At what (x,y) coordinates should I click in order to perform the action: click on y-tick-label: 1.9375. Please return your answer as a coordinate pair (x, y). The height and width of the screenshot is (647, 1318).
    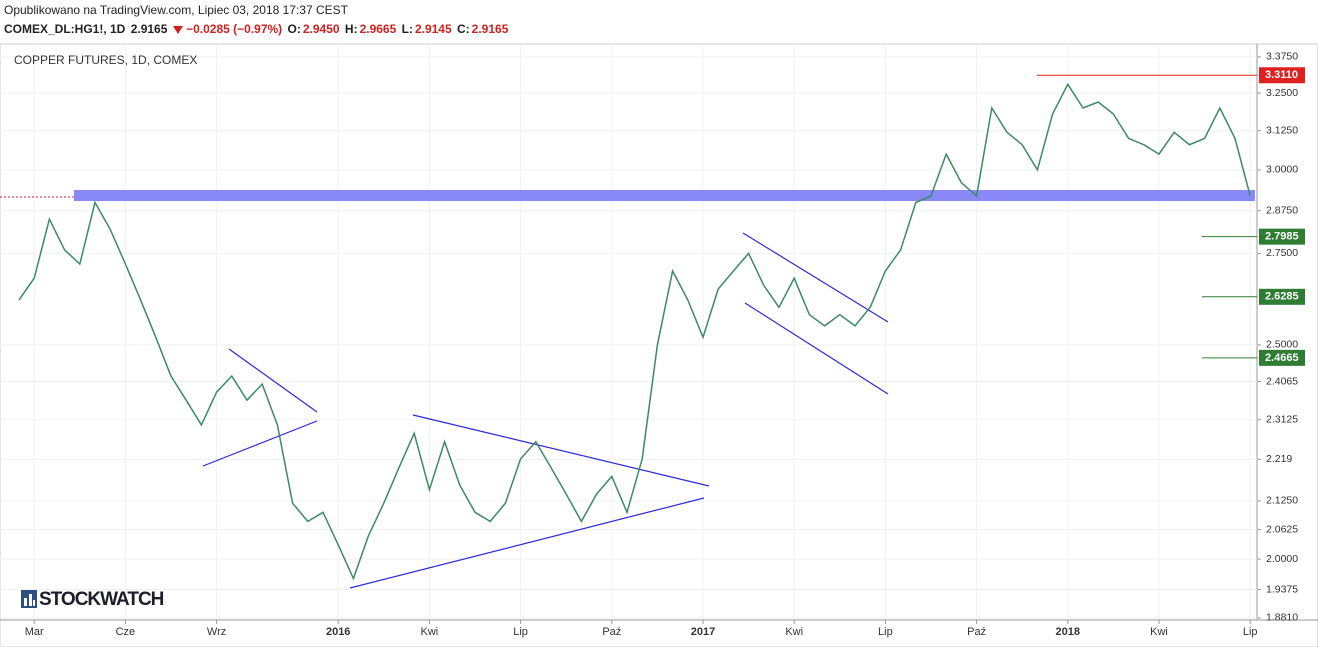
    Looking at the image, I should click on (1282, 589).